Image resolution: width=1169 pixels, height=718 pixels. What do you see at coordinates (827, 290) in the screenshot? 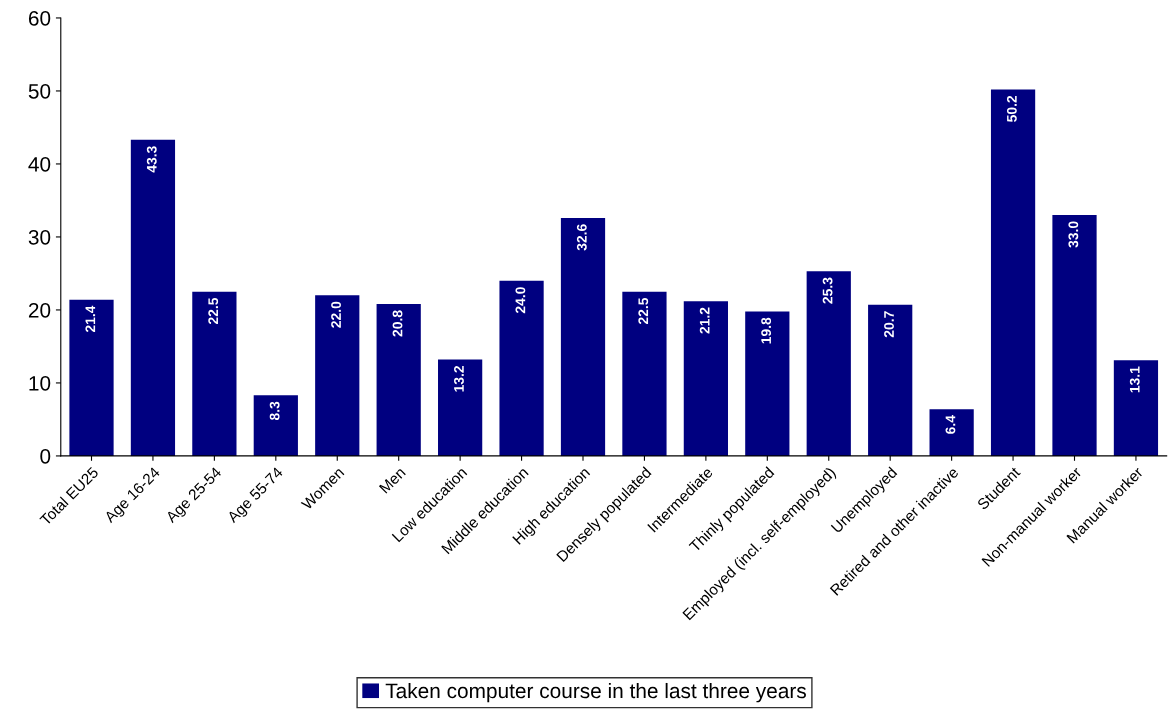
I see `text: 25.3` at bounding box center [827, 290].